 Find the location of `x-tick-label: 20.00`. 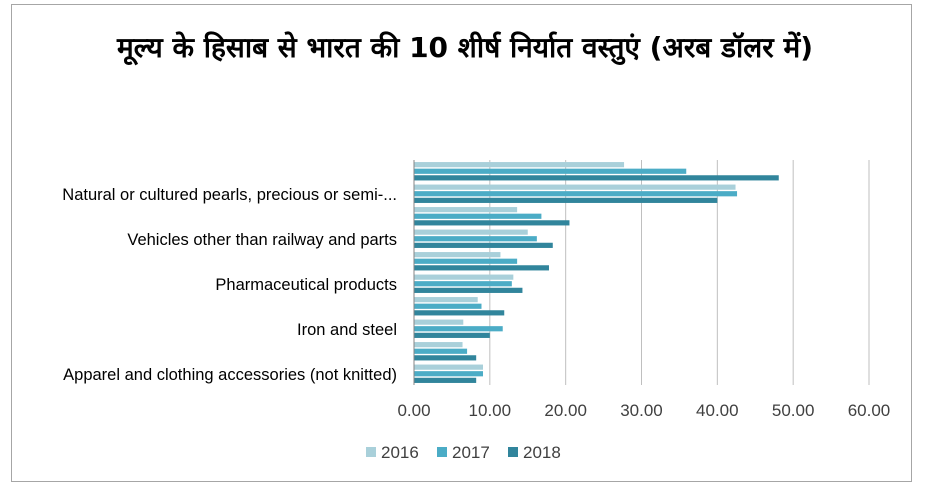

x-tick-label: 20.00 is located at coordinates (565, 410).